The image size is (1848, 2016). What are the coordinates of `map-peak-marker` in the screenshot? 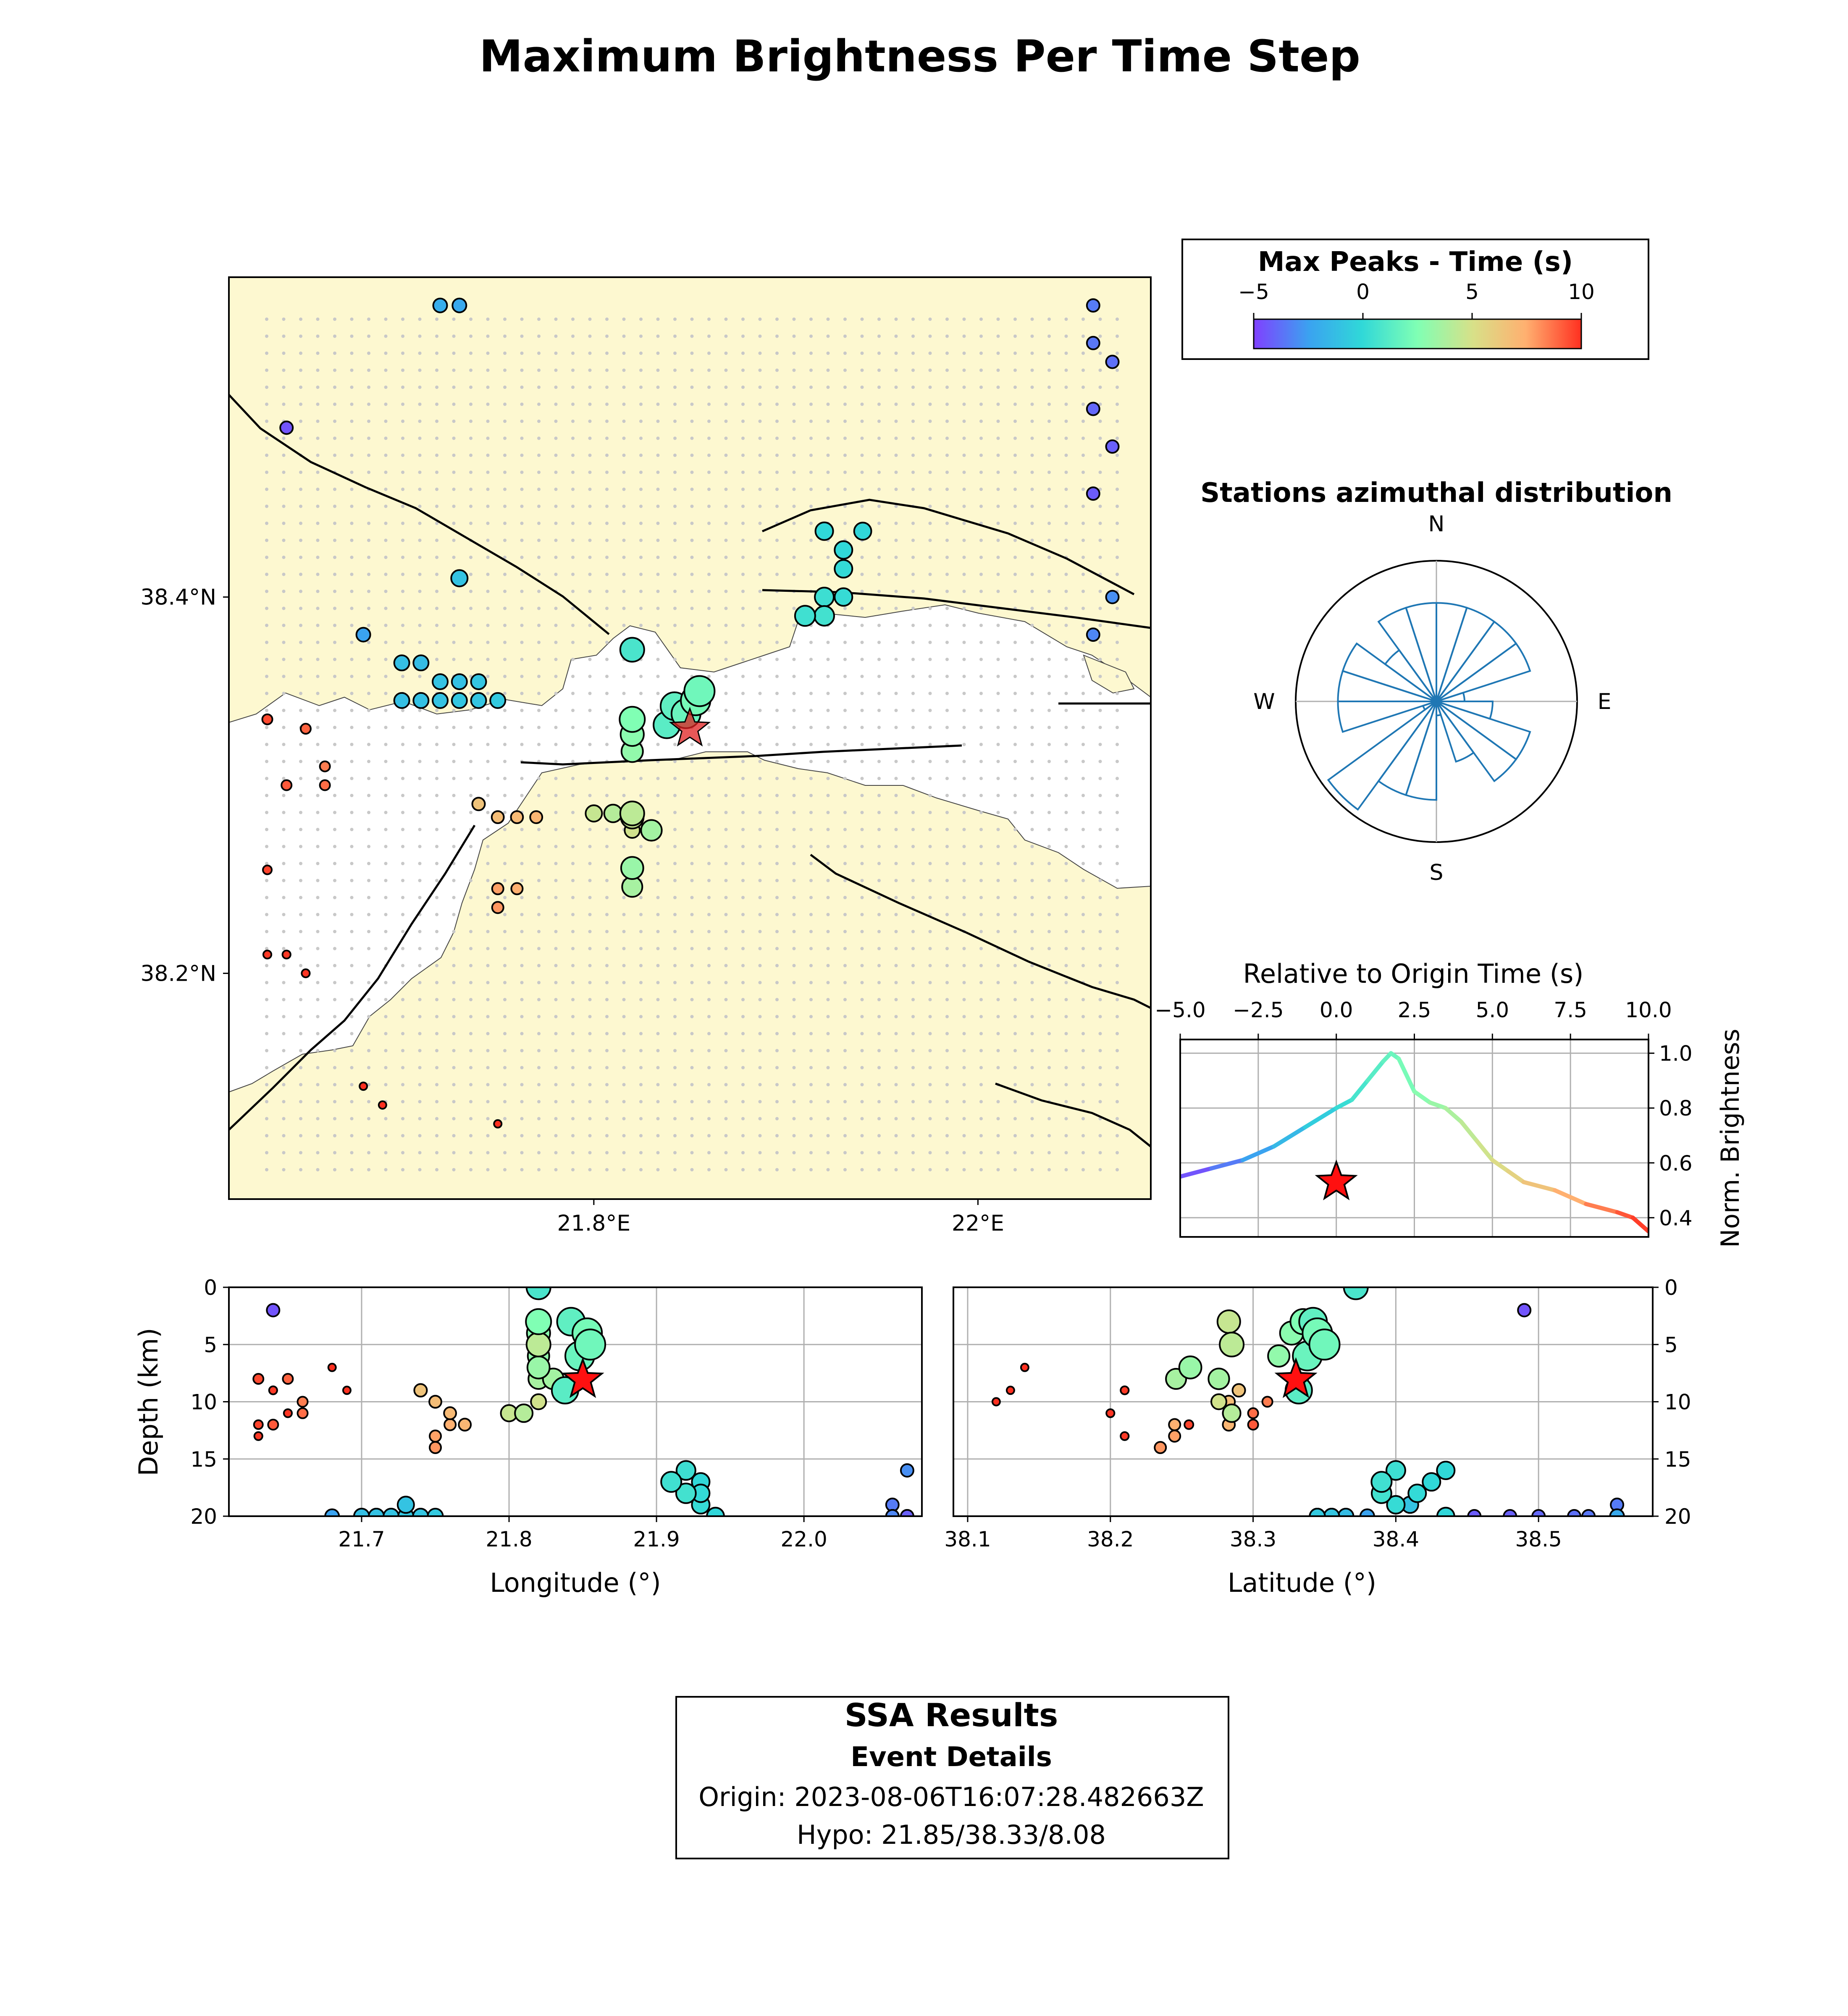 It's located at (862, 531).